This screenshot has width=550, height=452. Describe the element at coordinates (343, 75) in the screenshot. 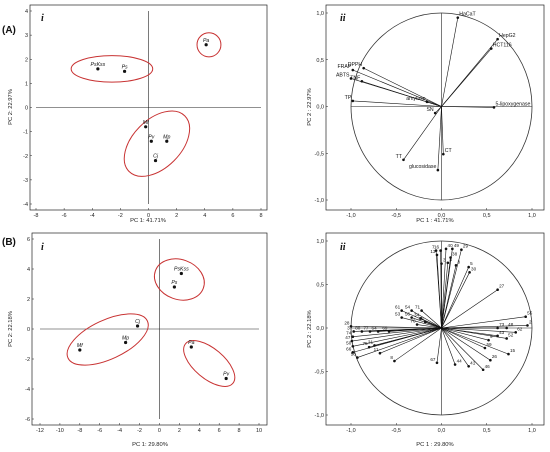

I see `a-ii-loading-label: ABTS` at that location.